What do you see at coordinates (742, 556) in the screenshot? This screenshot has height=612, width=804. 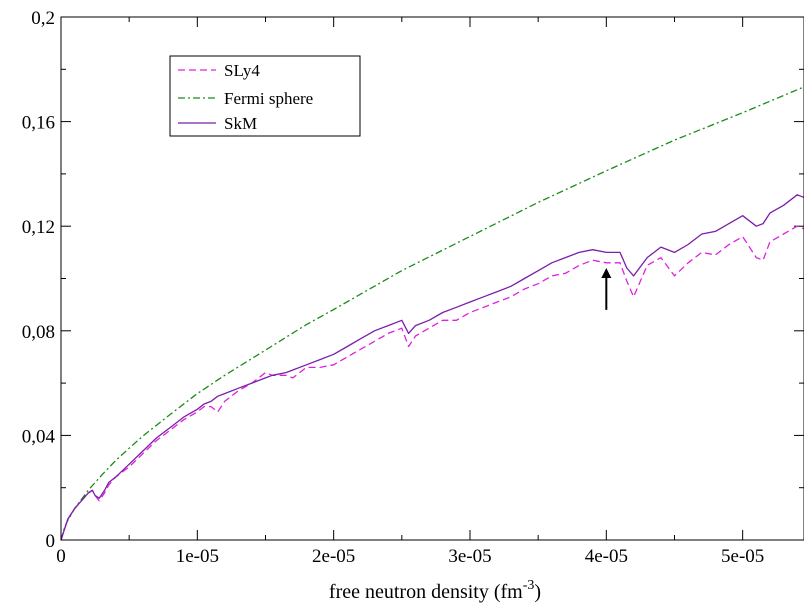 I see `x-tick-label: 5e-05` at bounding box center [742, 556].